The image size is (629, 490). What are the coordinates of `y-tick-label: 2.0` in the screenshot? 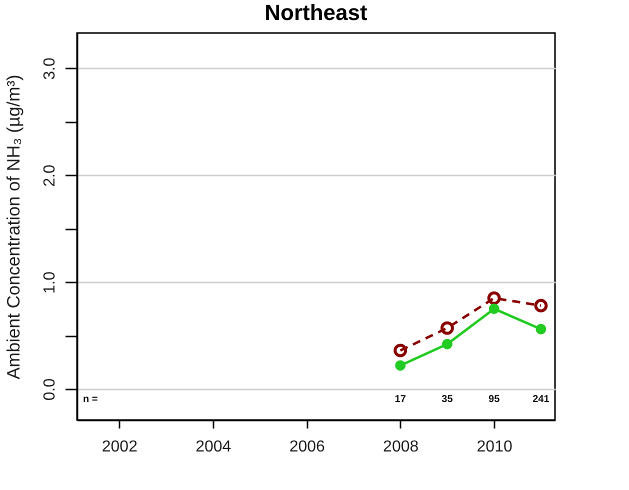 It's located at (50, 175).